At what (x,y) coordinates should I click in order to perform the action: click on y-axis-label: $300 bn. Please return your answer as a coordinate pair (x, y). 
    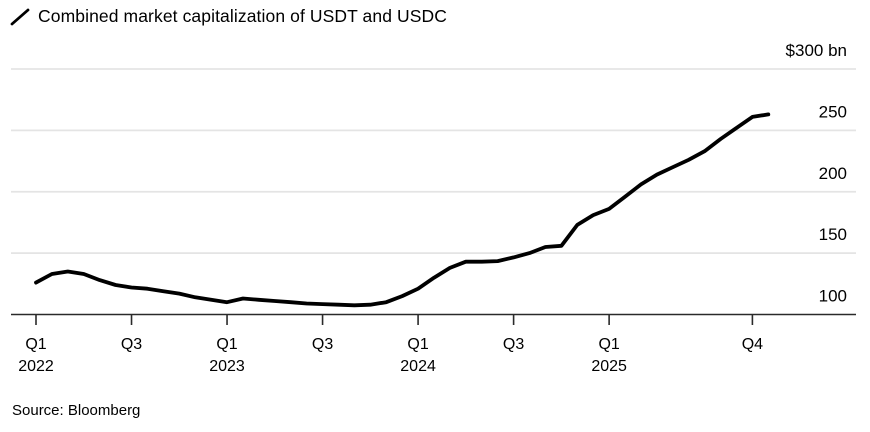
    Looking at the image, I should click on (816, 50).